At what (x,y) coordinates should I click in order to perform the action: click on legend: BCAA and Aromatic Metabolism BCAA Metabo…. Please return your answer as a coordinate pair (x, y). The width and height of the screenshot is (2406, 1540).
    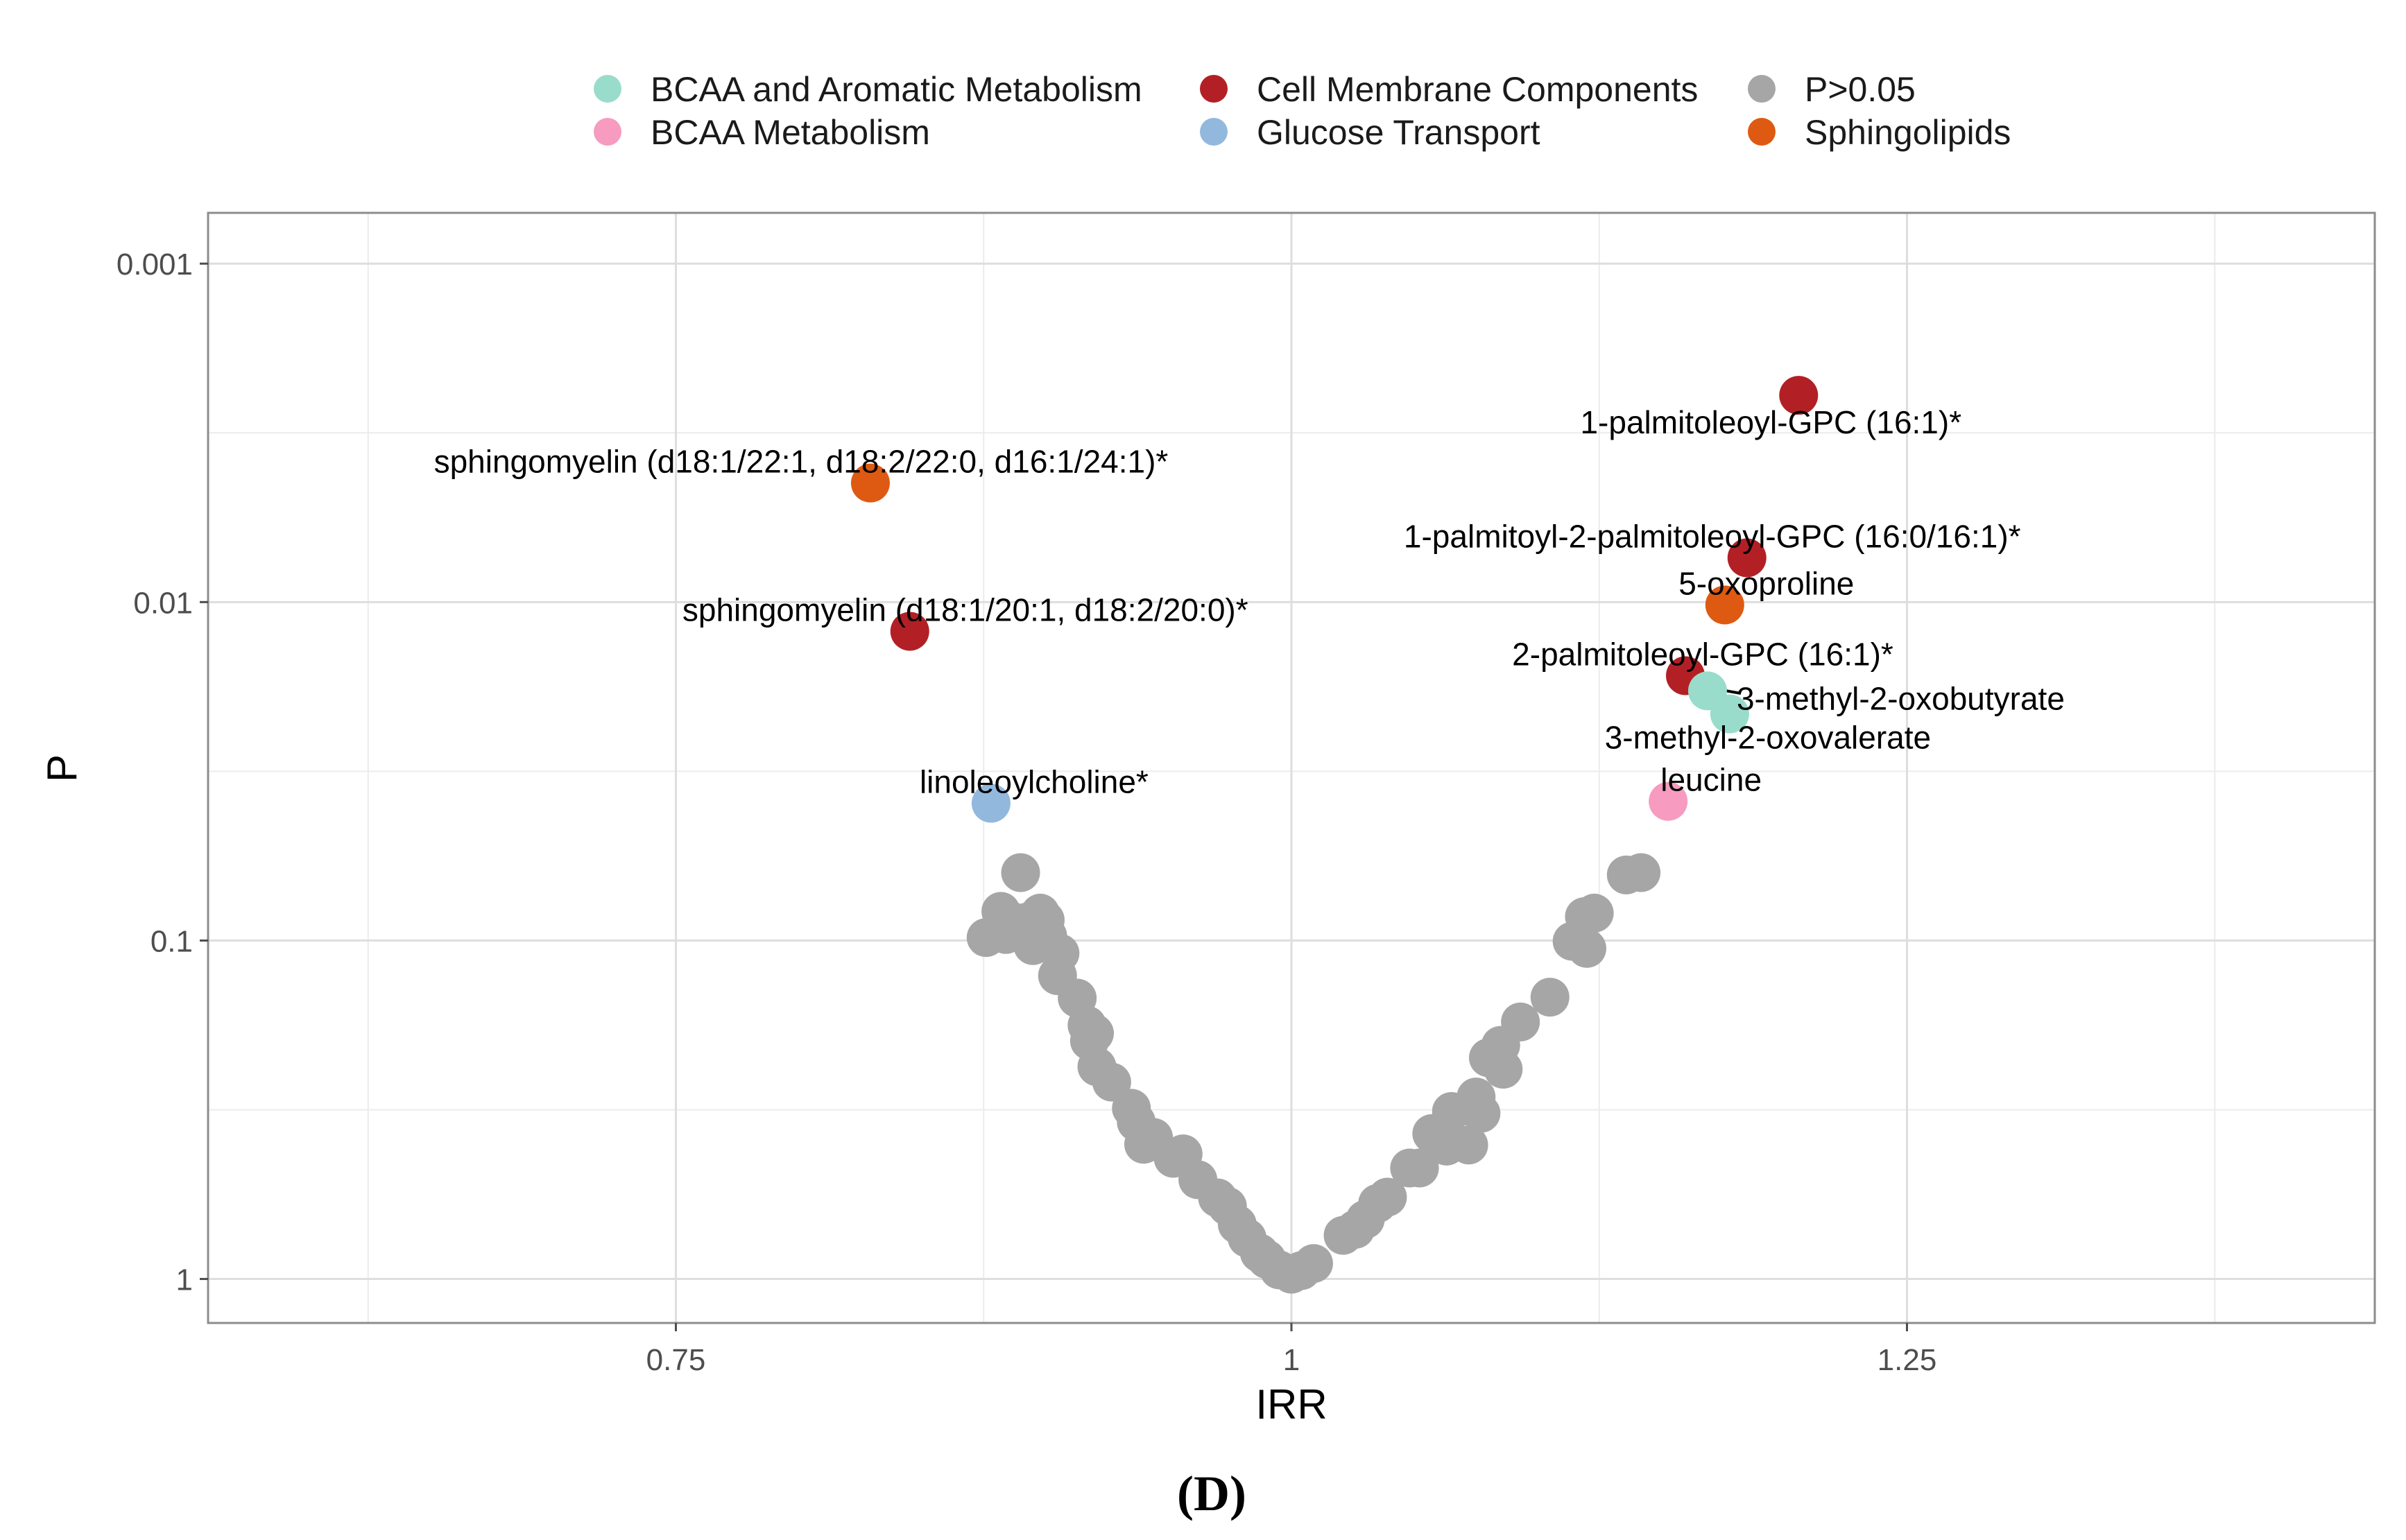
    Looking at the image, I should click on (1302, 111).